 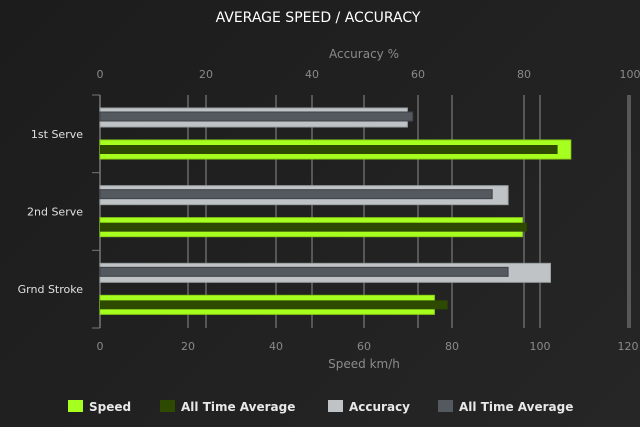 What do you see at coordinates (188, 346) in the screenshot?
I see `bottom-tick-label: 20` at bounding box center [188, 346].